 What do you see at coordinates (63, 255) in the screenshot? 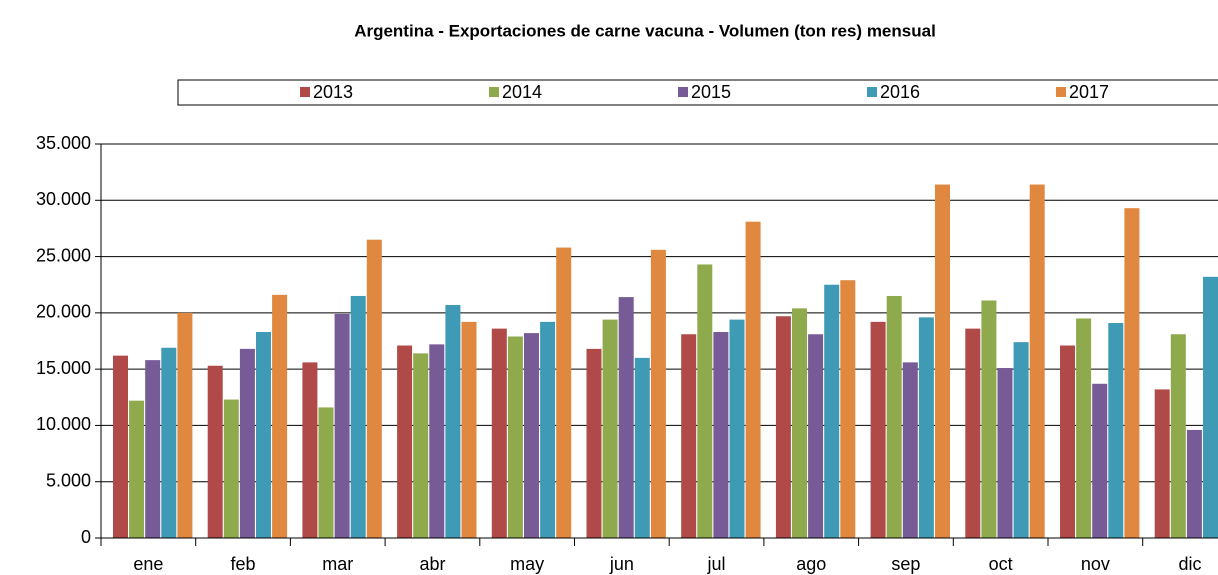
I see `y-tick-label: 25.000` at bounding box center [63, 255].